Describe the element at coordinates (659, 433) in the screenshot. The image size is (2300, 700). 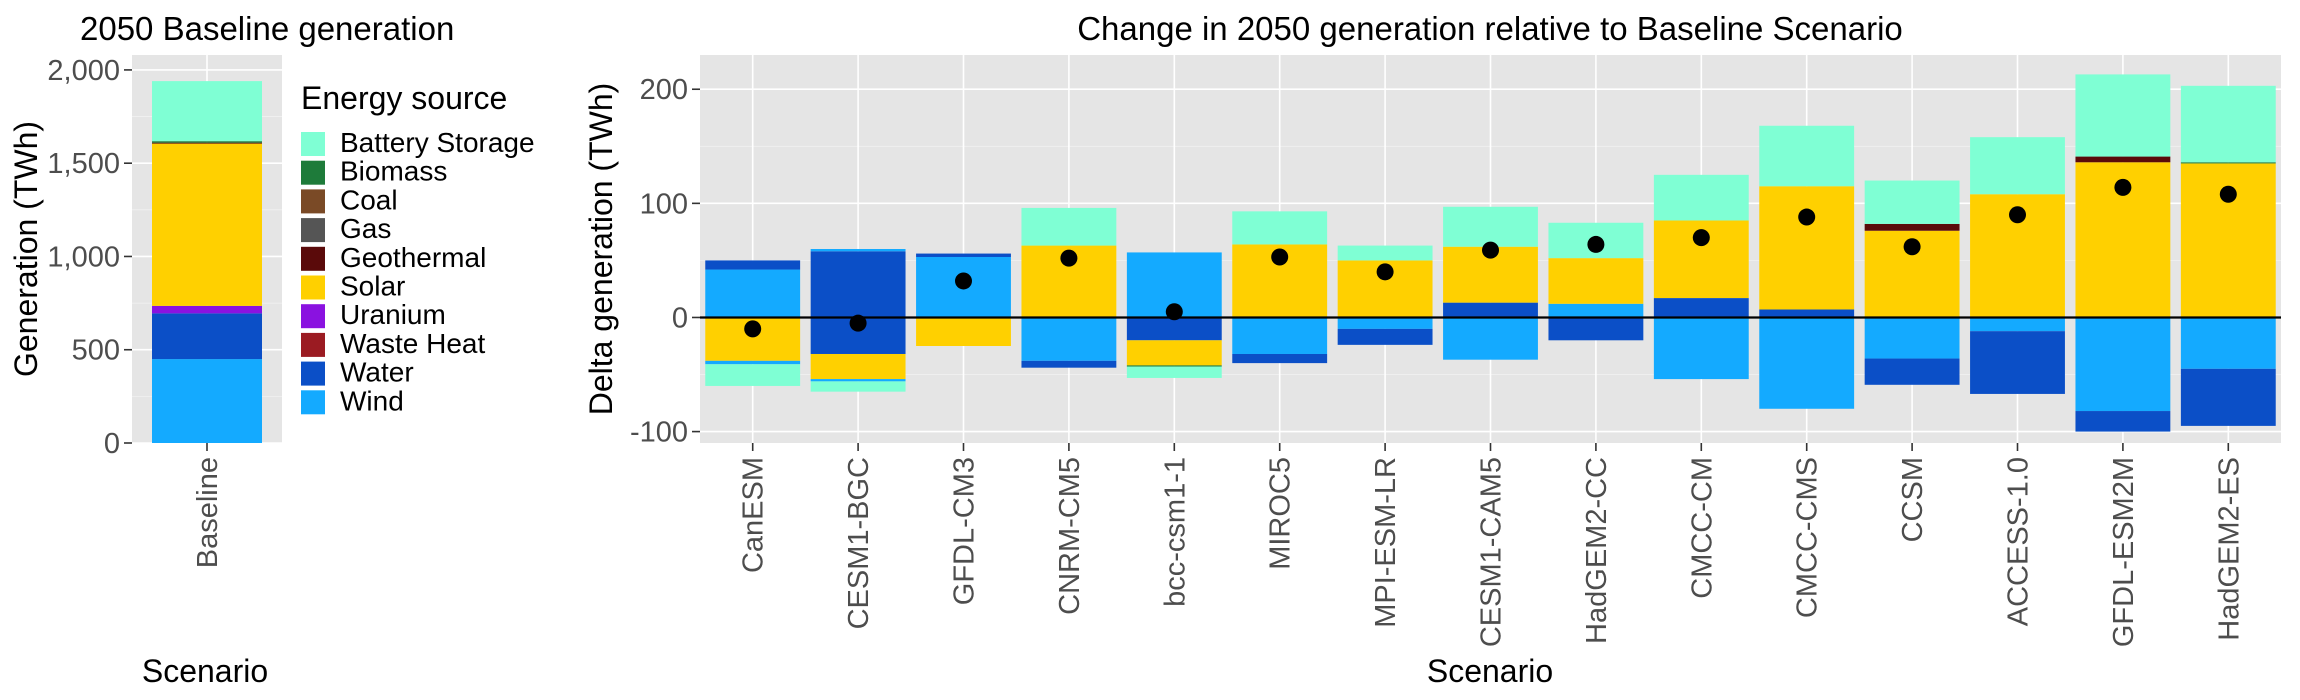
I see `y-tick-label: -100` at that location.